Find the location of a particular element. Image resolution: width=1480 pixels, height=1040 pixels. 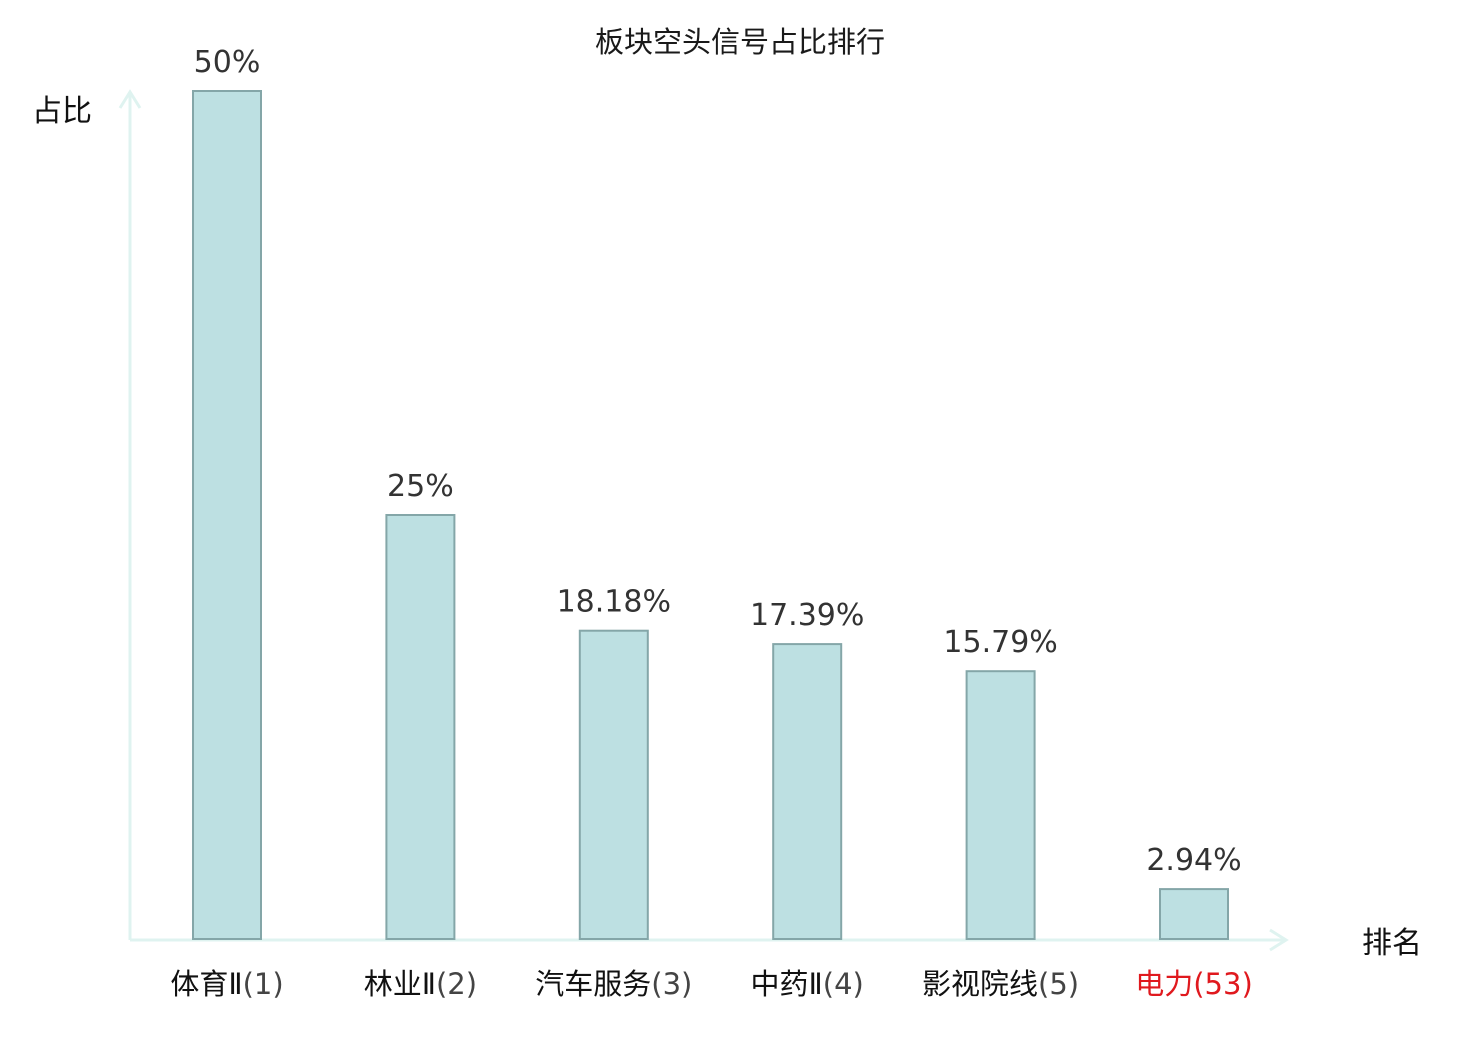

category-tick-label: 汽车服务(3) is located at coordinates (613, 984).